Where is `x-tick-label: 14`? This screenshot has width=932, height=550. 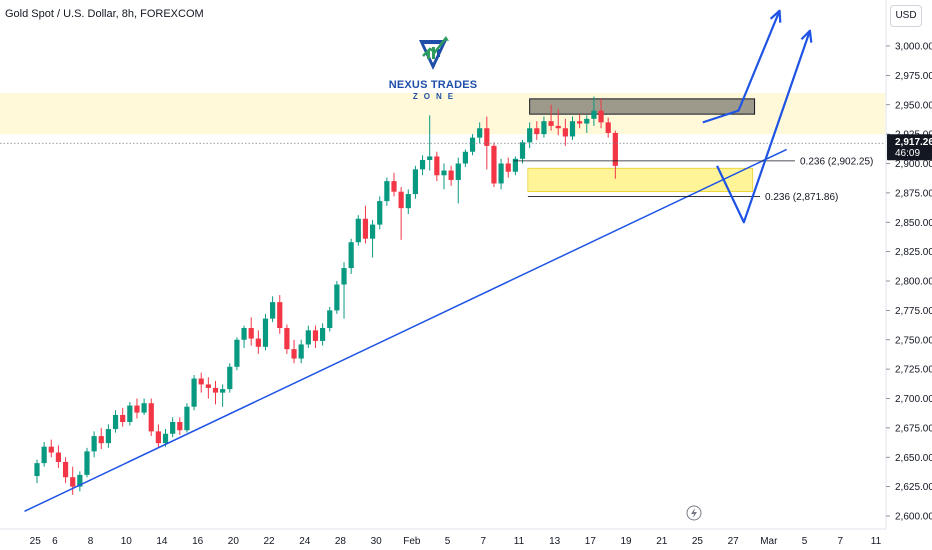
x-tick-label: 14 is located at coordinates (162, 541).